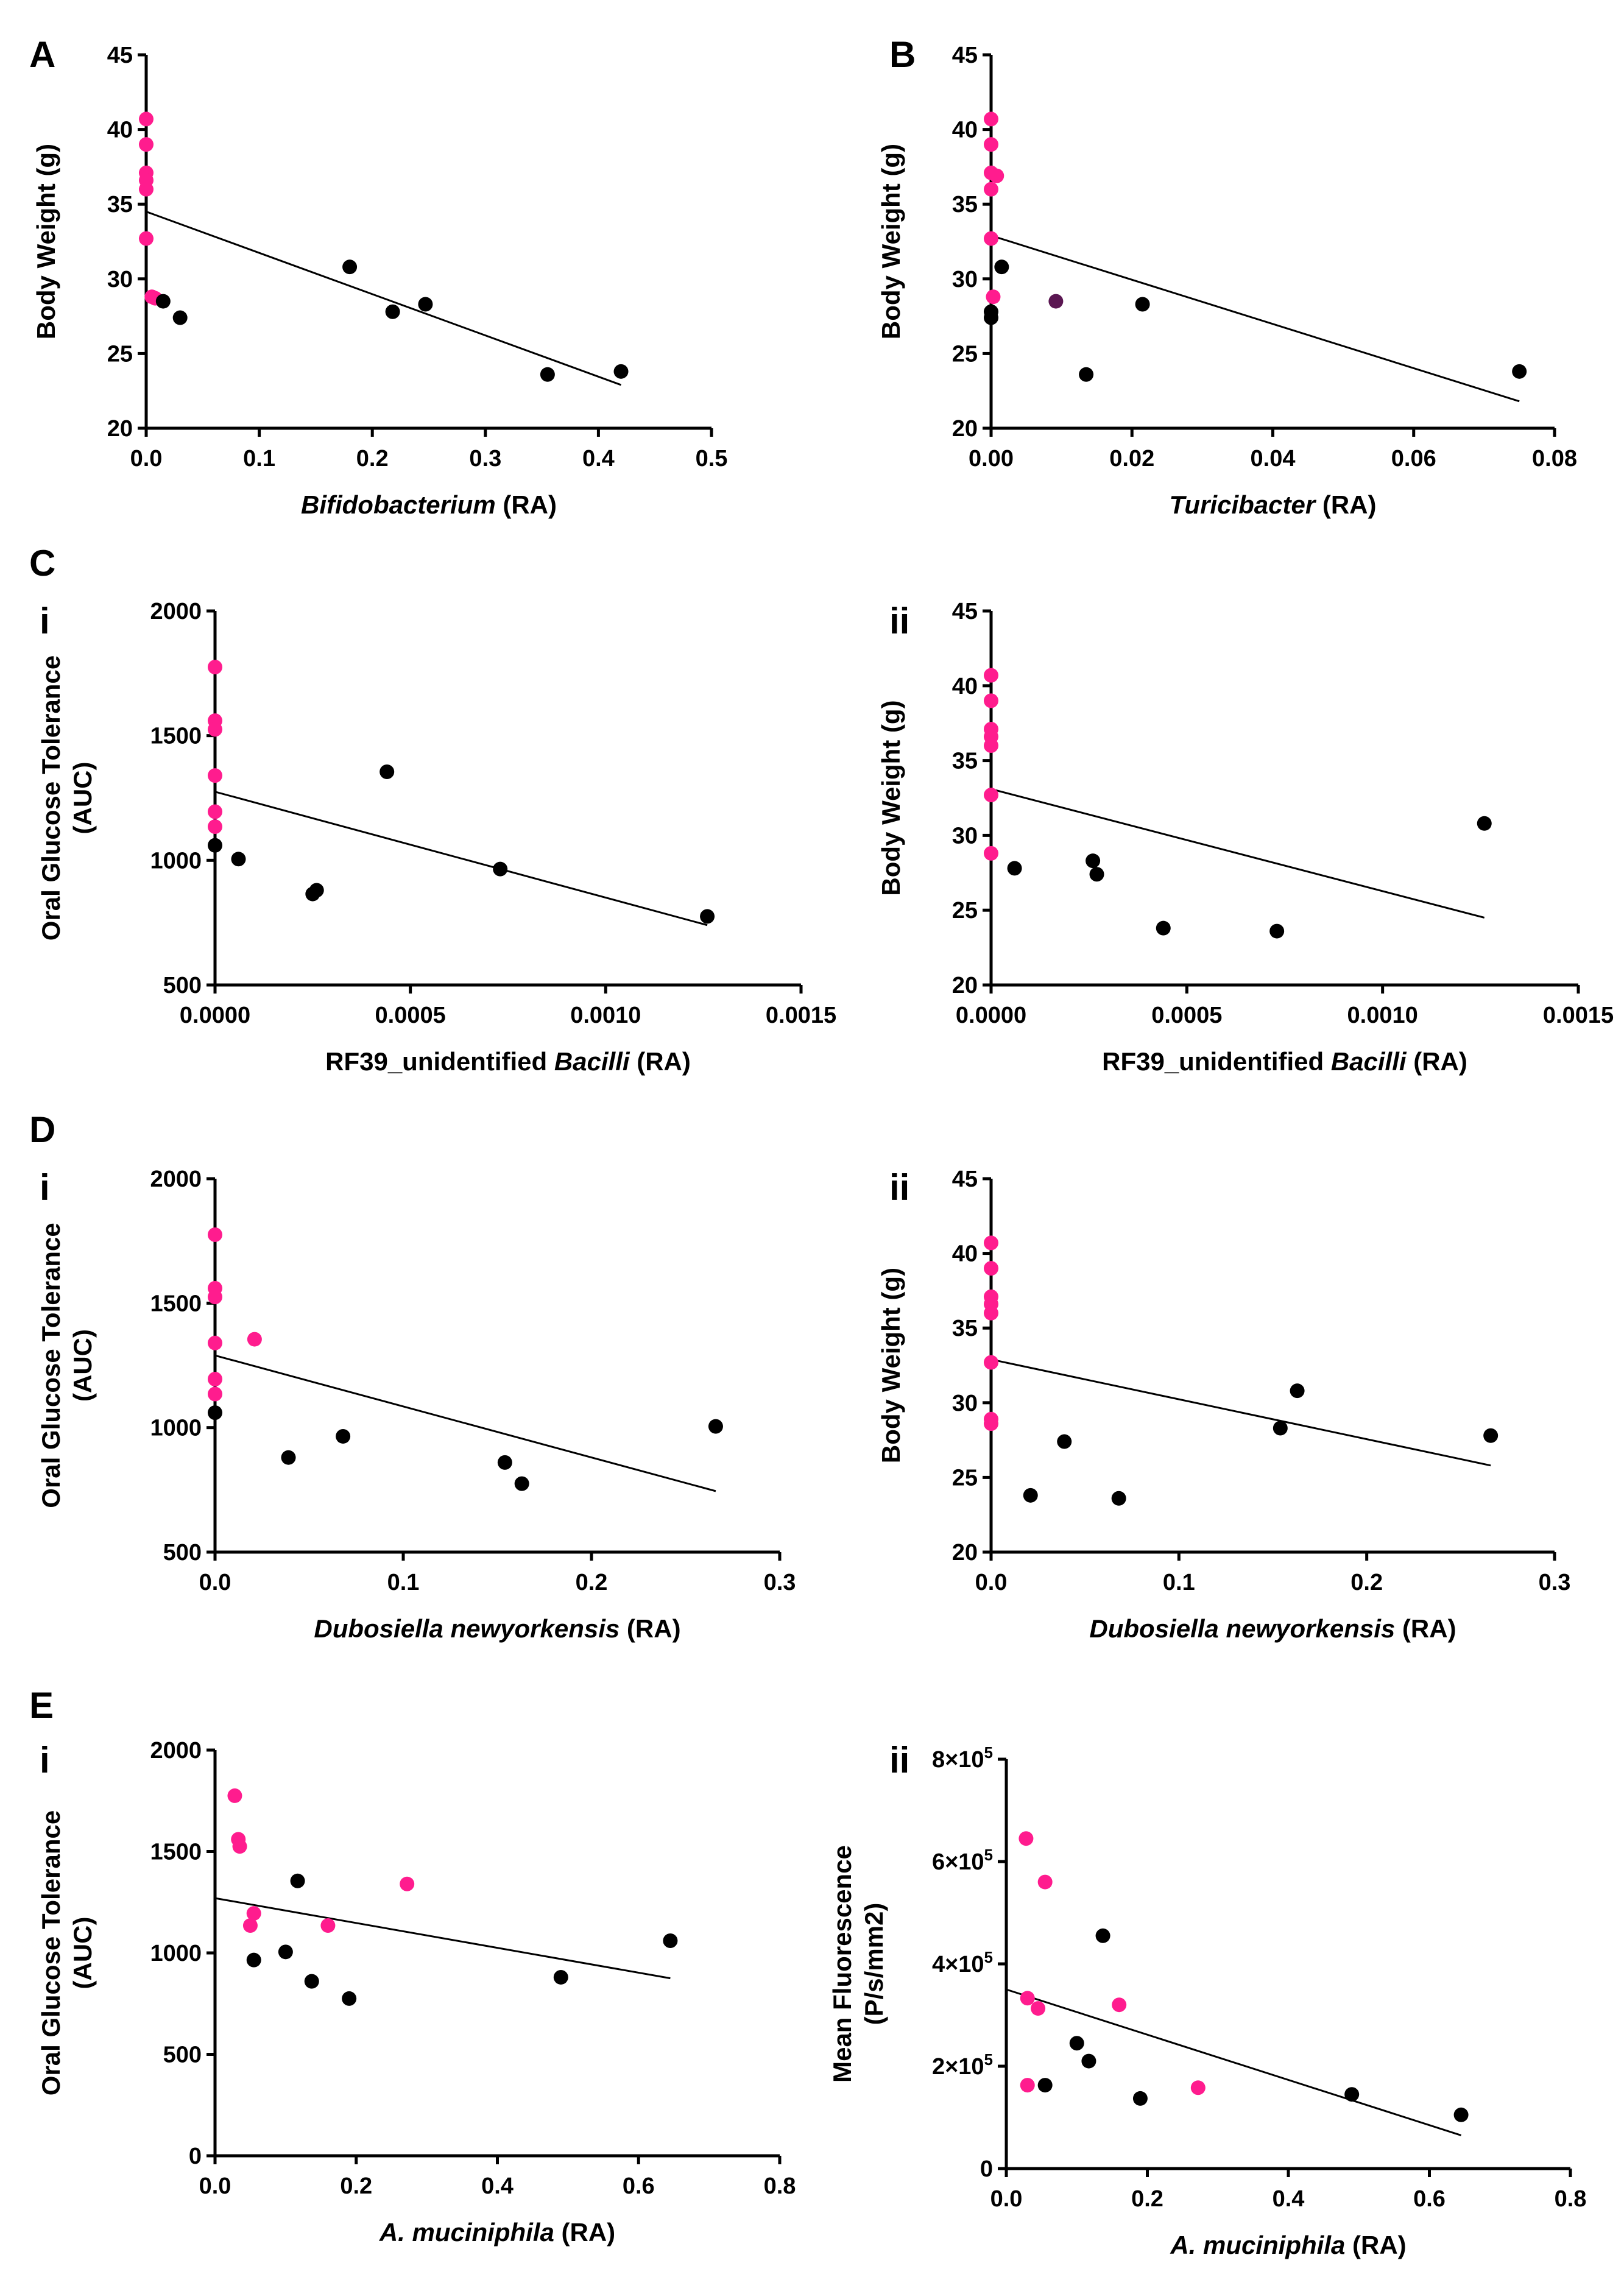  Describe the element at coordinates (46, 241) in the screenshot. I see `y-axis-label: Body Weight (g)` at that location.